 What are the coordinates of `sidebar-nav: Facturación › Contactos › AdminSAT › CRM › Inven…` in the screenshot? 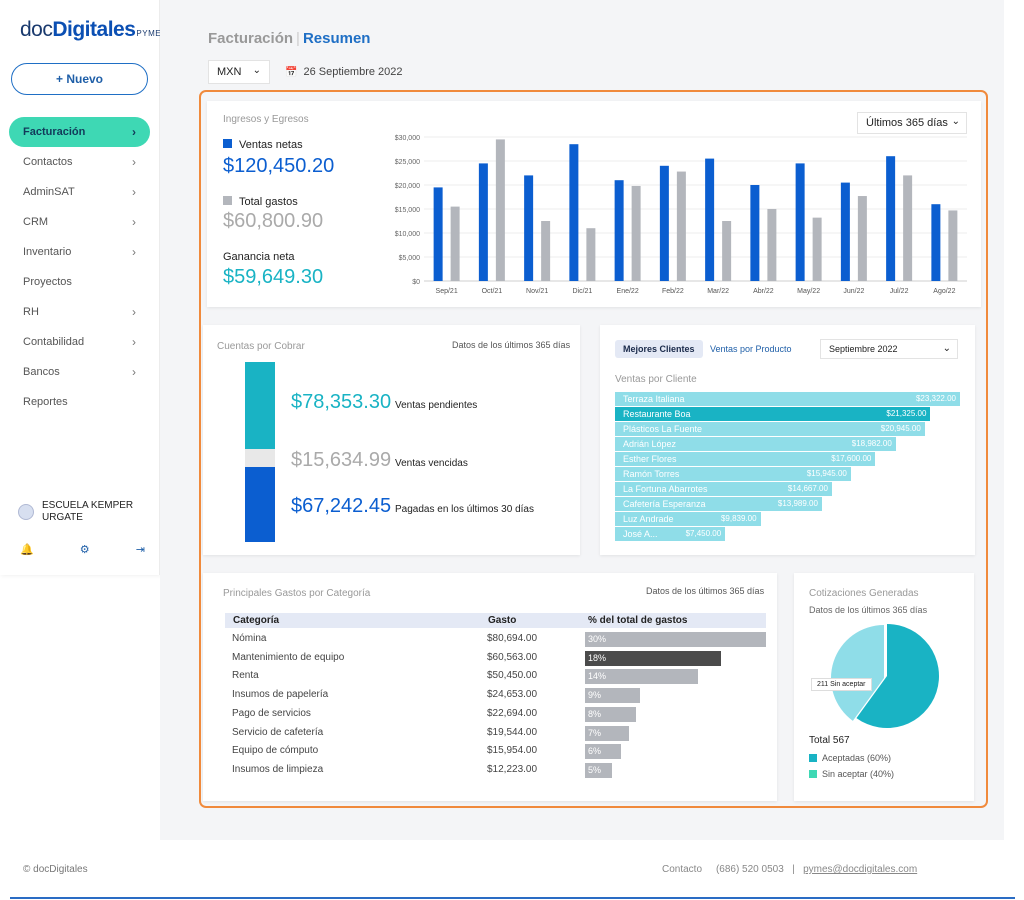 It's located at (80, 267).